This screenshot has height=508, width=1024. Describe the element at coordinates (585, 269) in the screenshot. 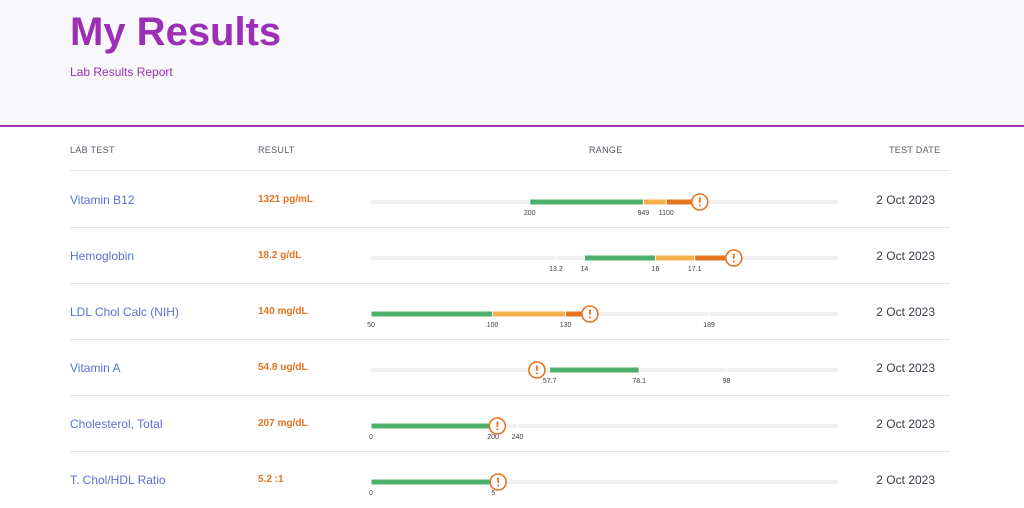

I see `tick-label: 14` at that location.